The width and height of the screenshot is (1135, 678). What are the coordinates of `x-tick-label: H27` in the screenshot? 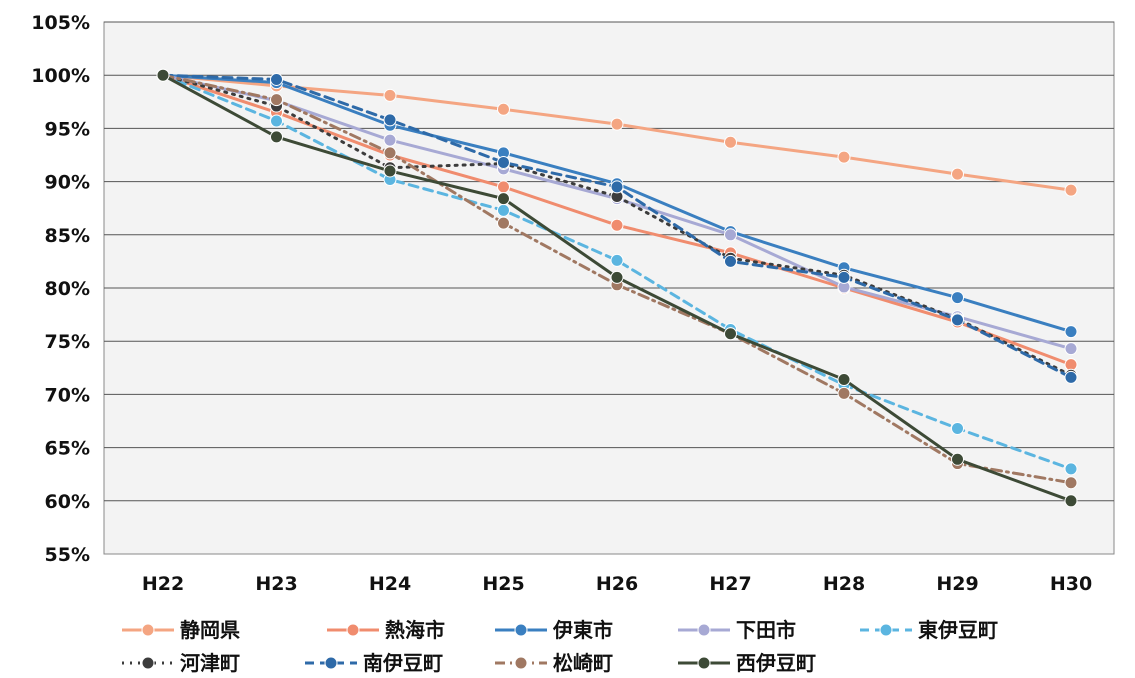 It's located at (730, 584).